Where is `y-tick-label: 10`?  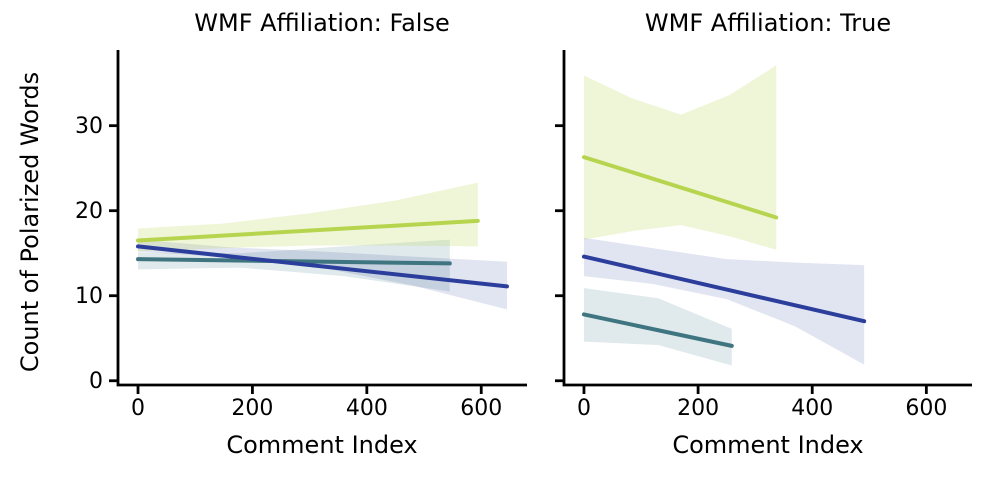 y-tick-label: 10 is located at coordinates (89, 296).